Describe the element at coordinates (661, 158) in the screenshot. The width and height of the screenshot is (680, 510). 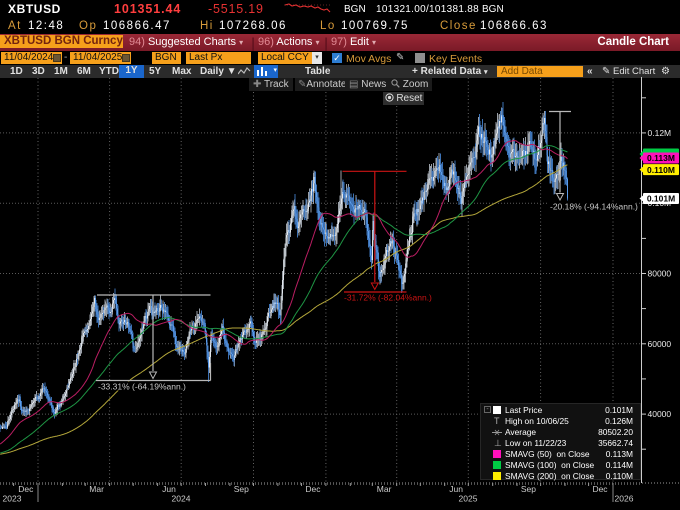
I see `svg-text: 0.113M` at that location.